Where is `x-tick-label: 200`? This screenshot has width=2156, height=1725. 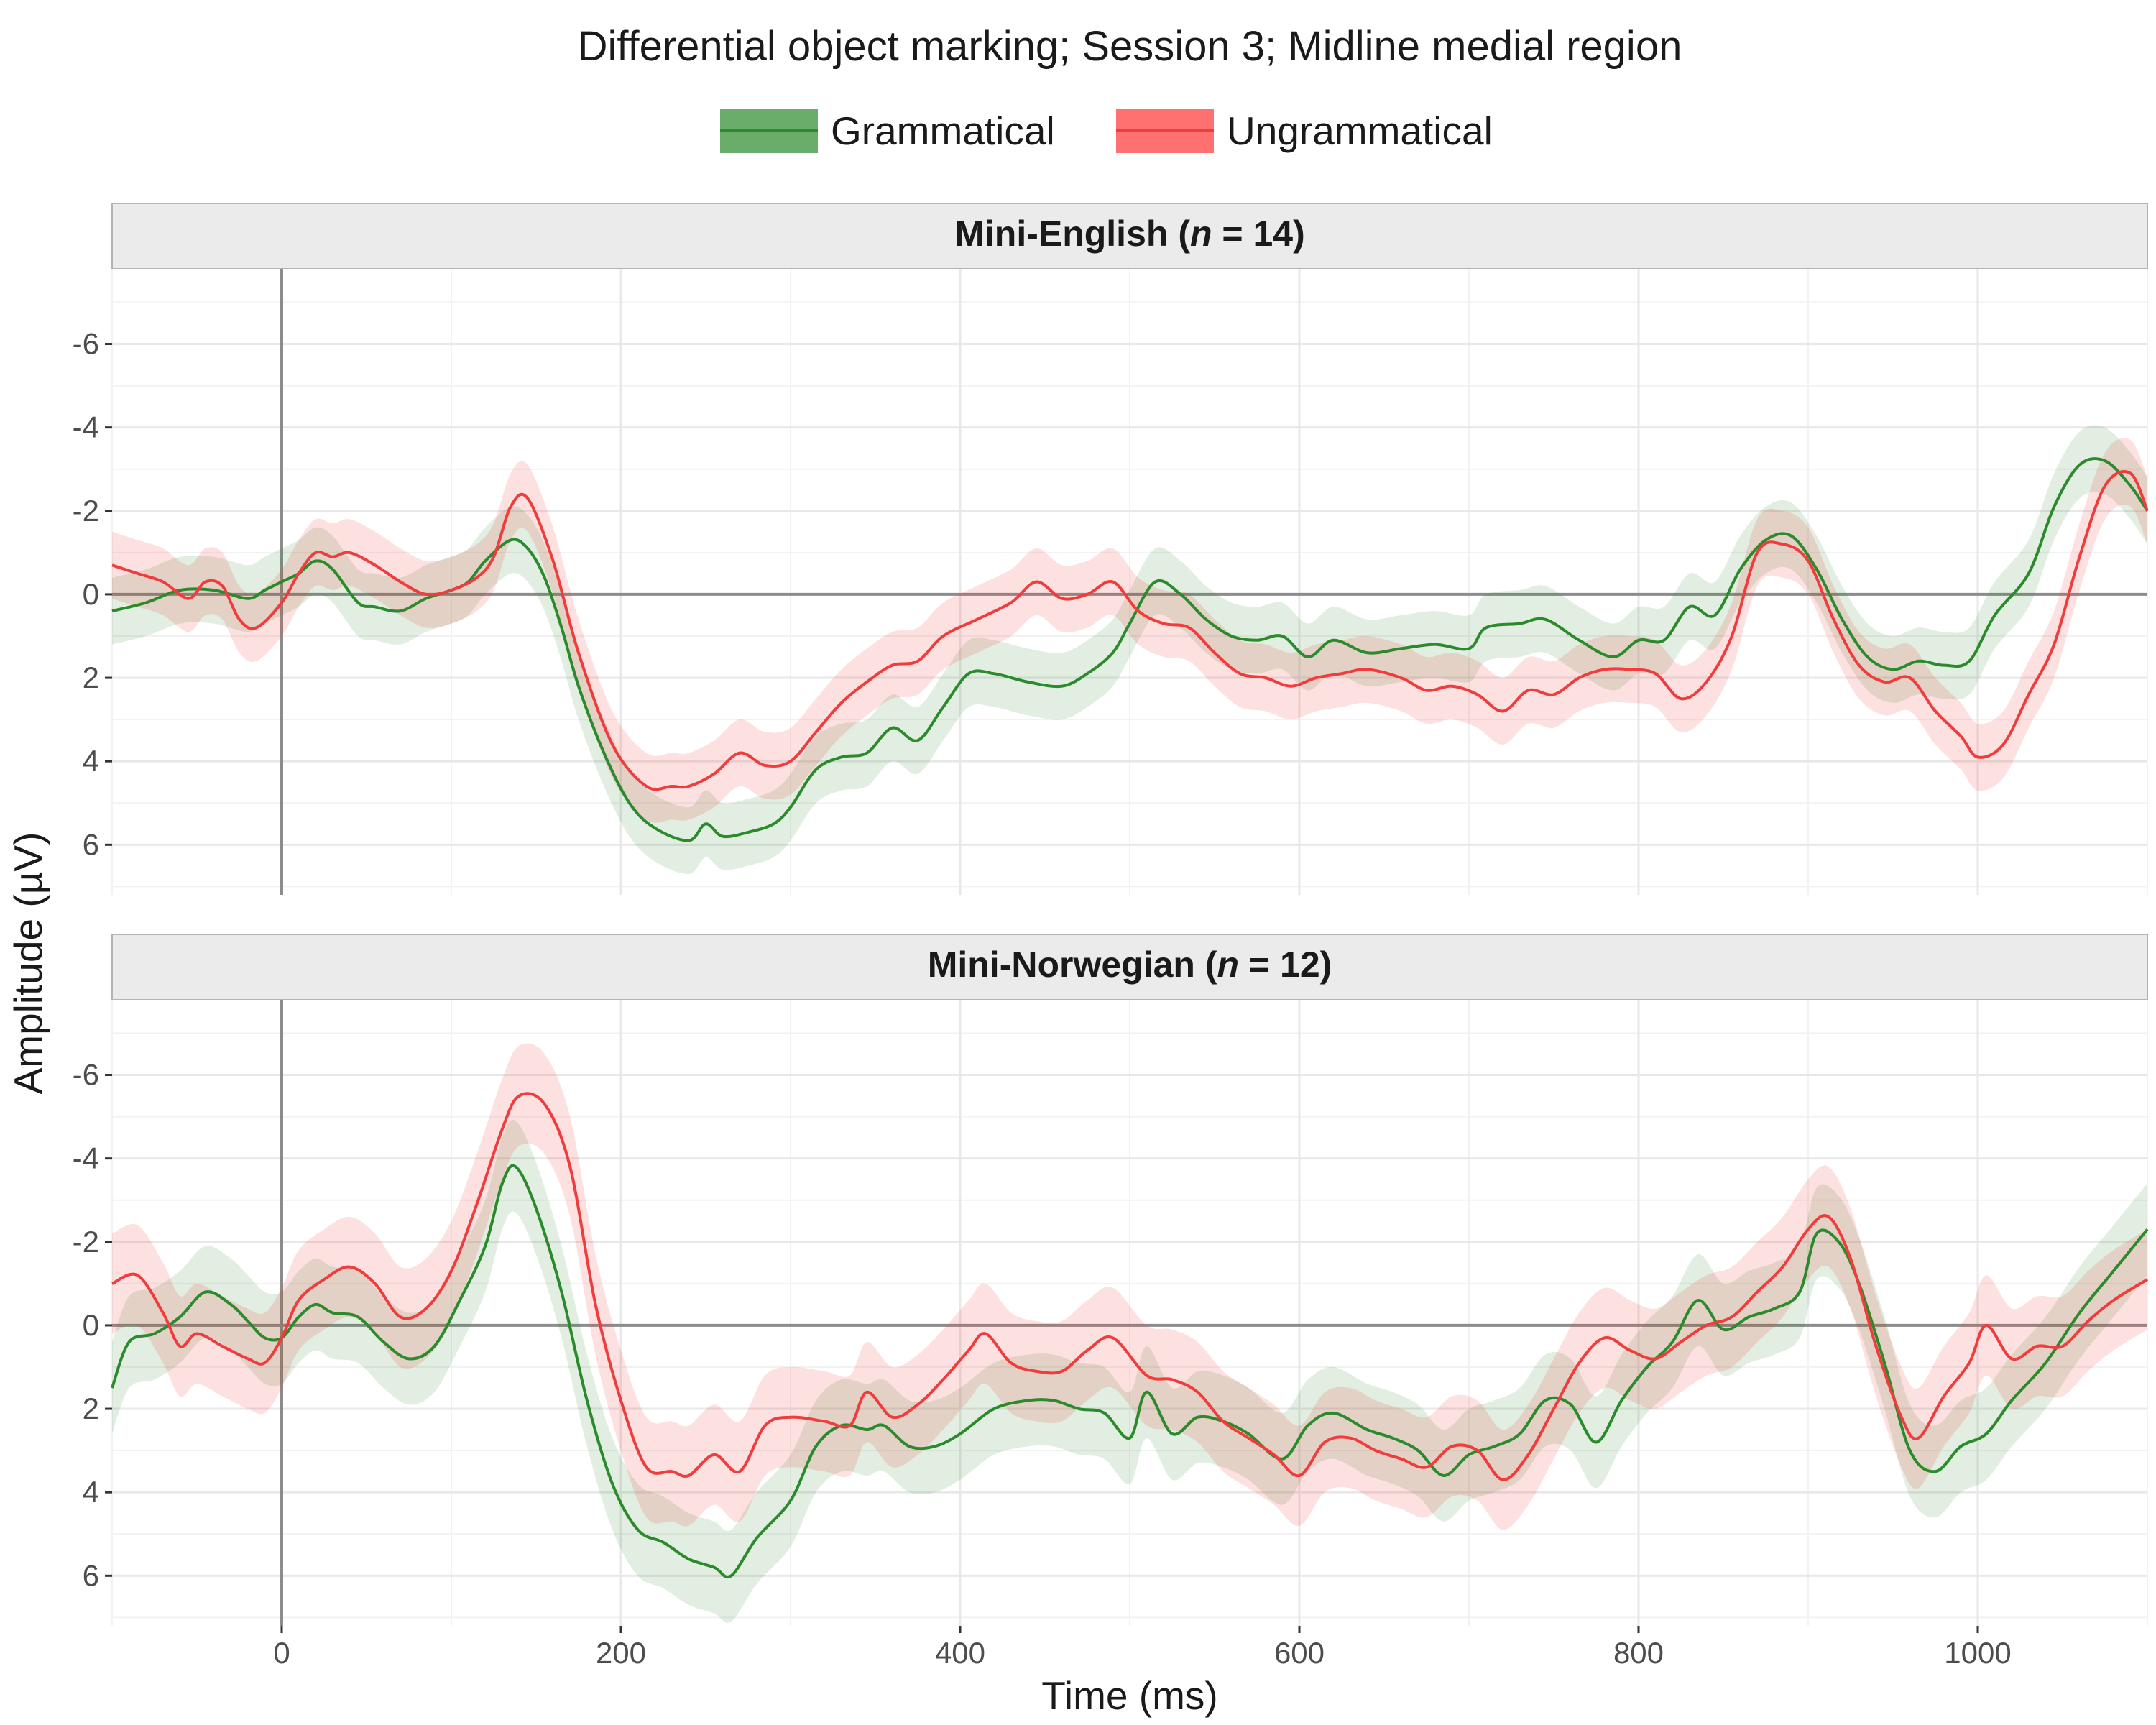
x-tick-label: 200 is located at coordinates (621, 1653).